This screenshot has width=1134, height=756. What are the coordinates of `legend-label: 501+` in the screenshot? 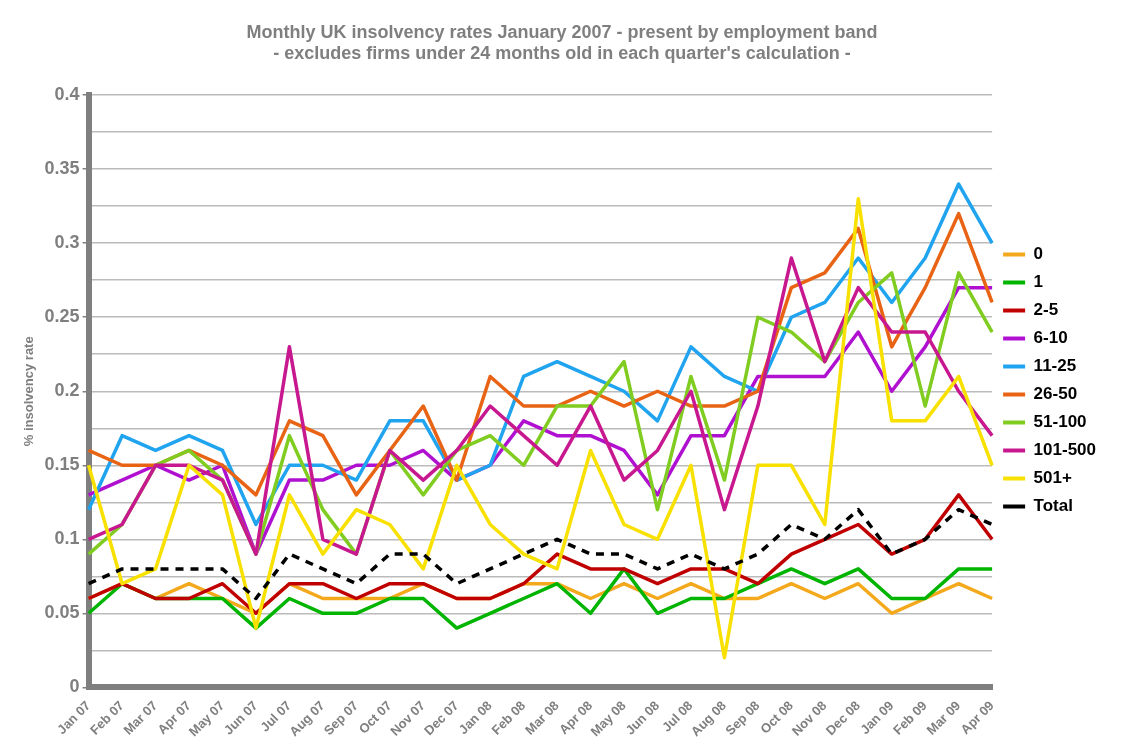 It's located at (1052, 478).